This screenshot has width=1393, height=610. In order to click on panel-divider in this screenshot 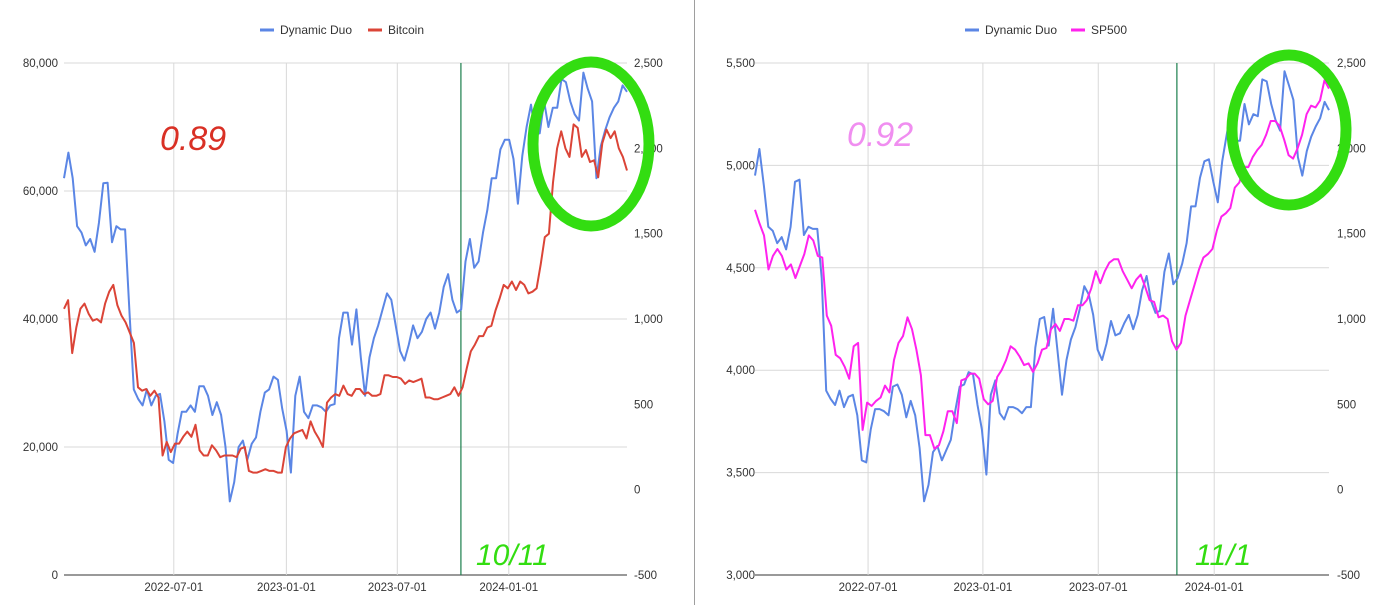, I will do `click(694, 302)`.